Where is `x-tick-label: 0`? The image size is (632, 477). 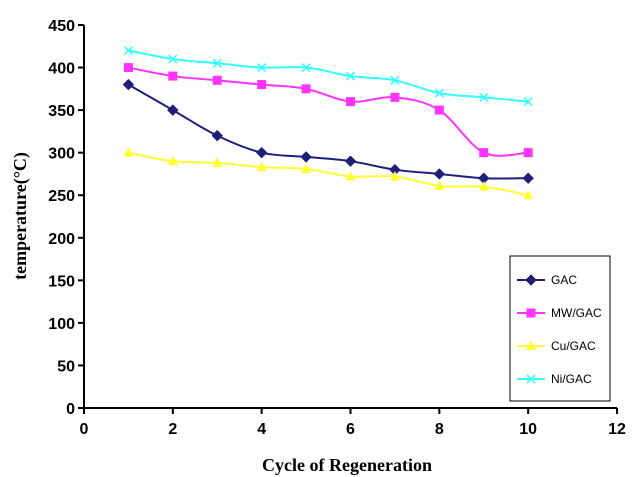
x-tick-label: 0 is located at coordinates (84, 429).